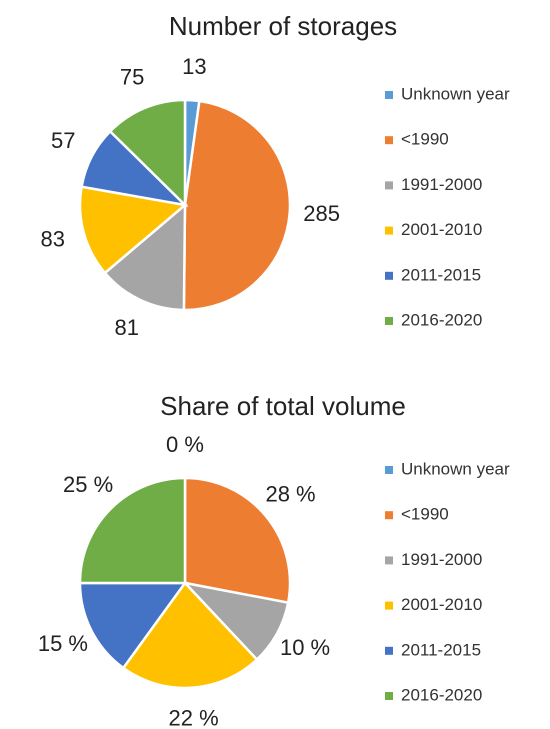 This screenshot has height=729, width=550. I want to click on data-label: 28 %, so click(290, 493).